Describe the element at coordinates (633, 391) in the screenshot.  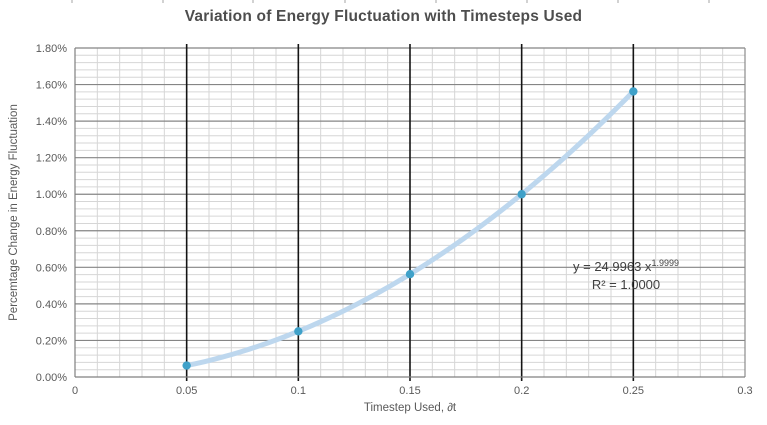
I see `x-tick-label: 0.25` at that location.